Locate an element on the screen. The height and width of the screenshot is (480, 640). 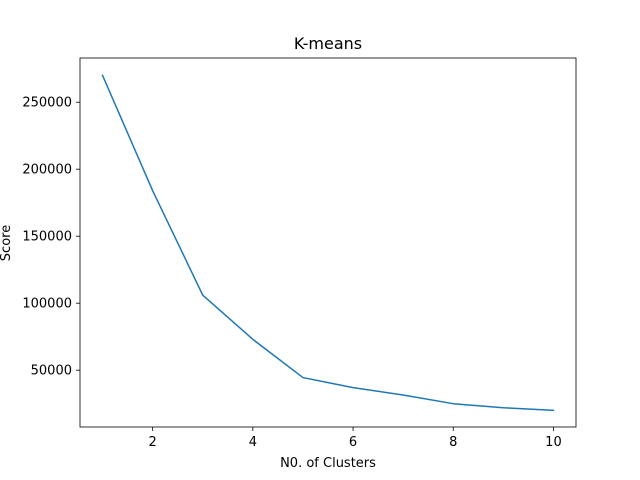
x-tick-label: 8 is located at coordinates (453, 442).